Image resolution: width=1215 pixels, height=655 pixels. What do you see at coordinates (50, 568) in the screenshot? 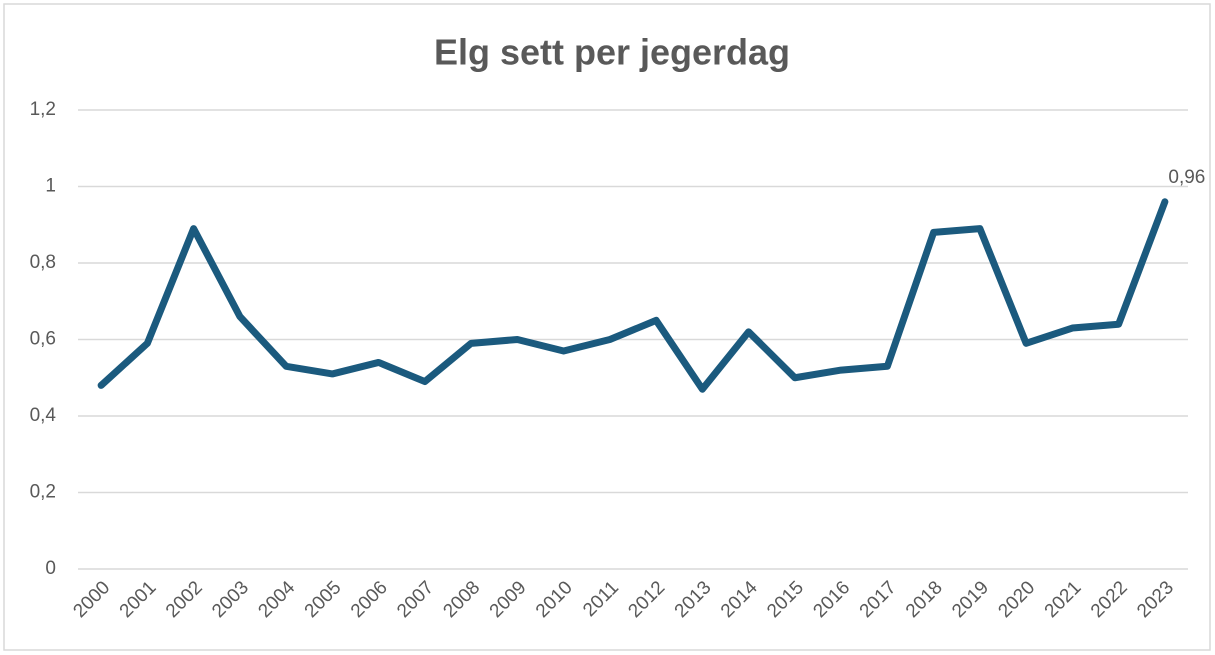
I see `y-tick-label: 0` at bounding box center [50, 568].